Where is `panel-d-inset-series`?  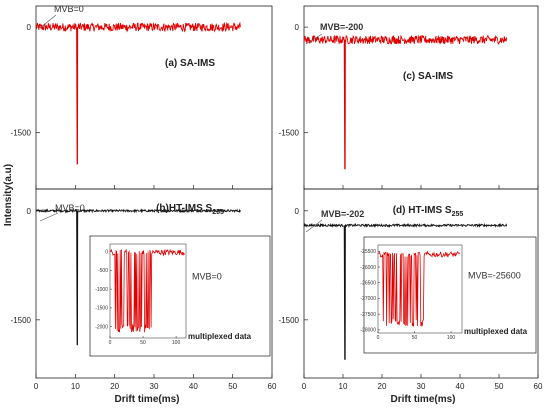
panel-d-inset-series is located at coordinates (419, 288).